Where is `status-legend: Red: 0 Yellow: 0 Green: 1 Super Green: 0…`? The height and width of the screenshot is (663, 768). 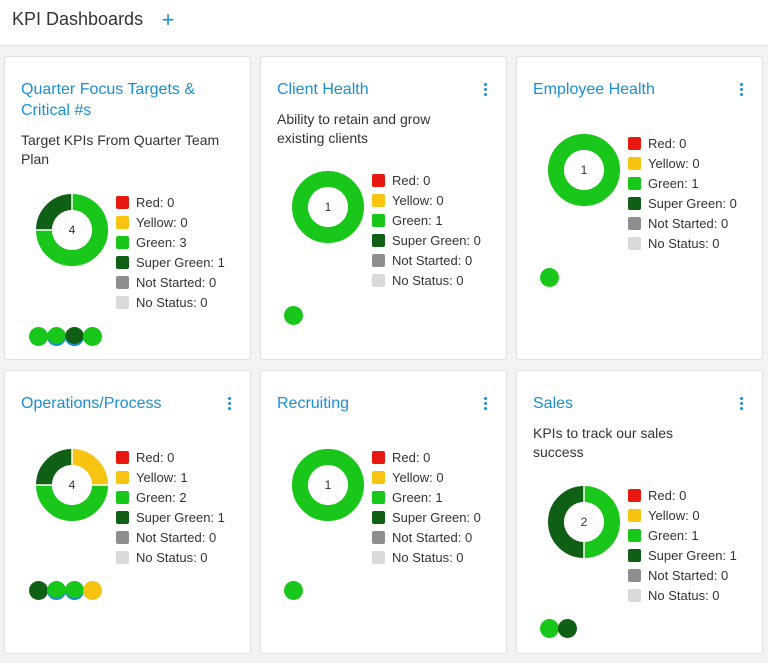 status-legend: Red: 0 Yellow: 0 Green: 1 Super Green: 0… is located at coordinates (682, 193).